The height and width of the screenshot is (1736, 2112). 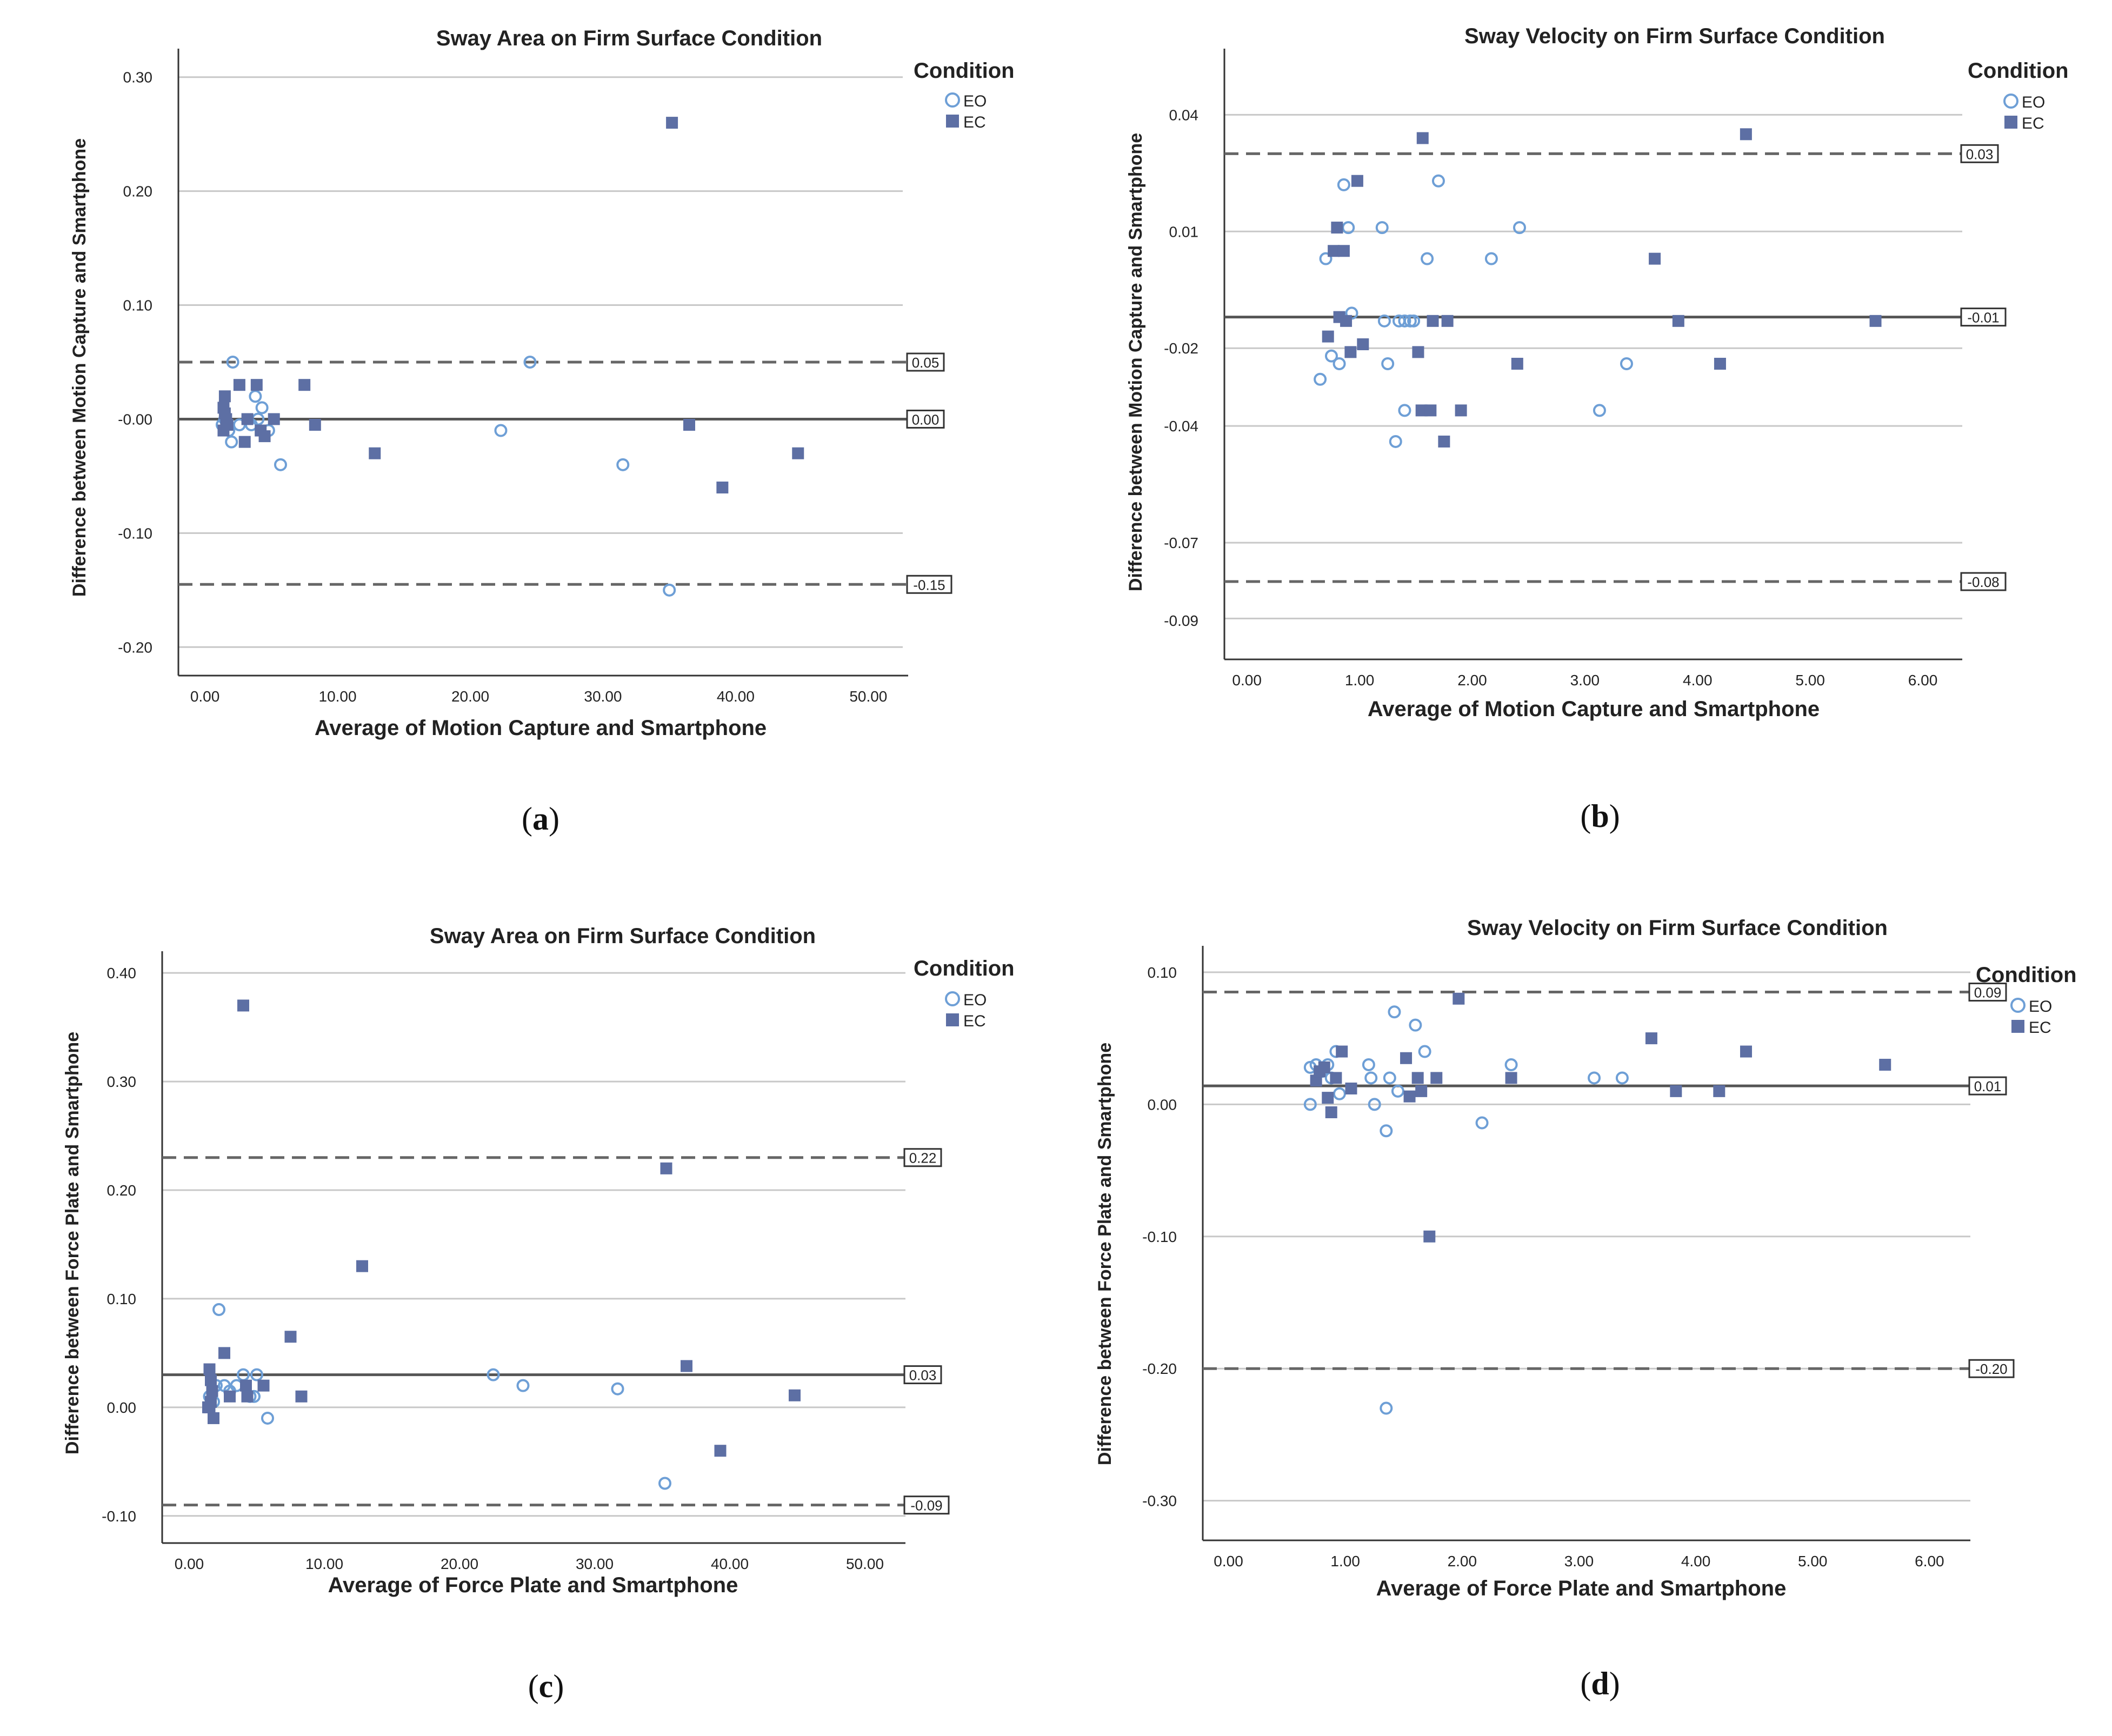 I want to click on caption-d: (d), so click(x=1600, y=1683).